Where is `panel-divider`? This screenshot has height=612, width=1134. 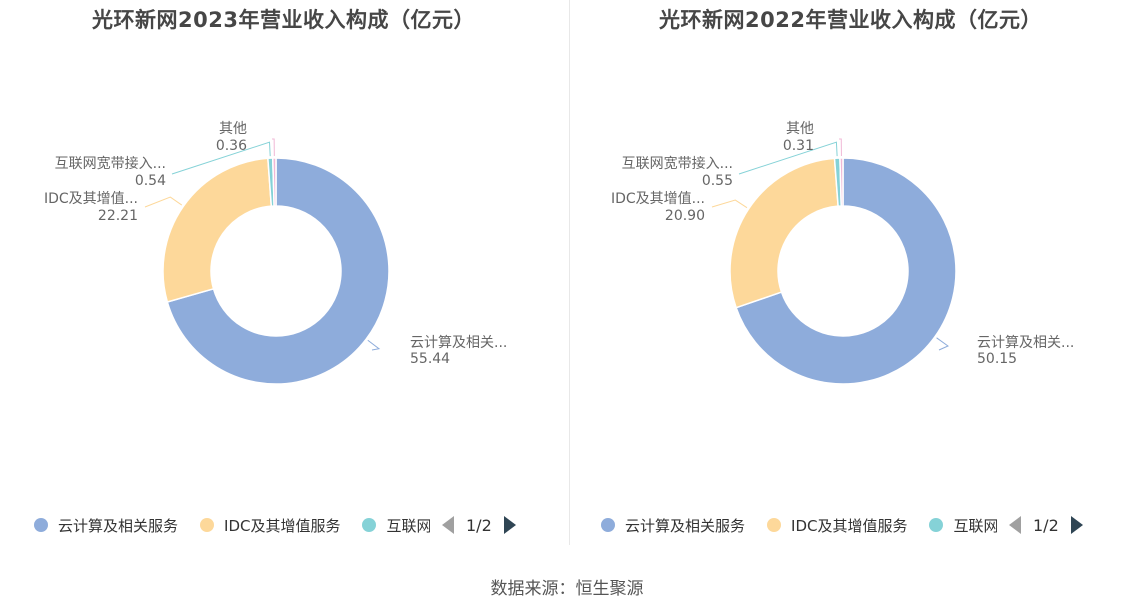 panel-divider is located at coordinates (569, 272).